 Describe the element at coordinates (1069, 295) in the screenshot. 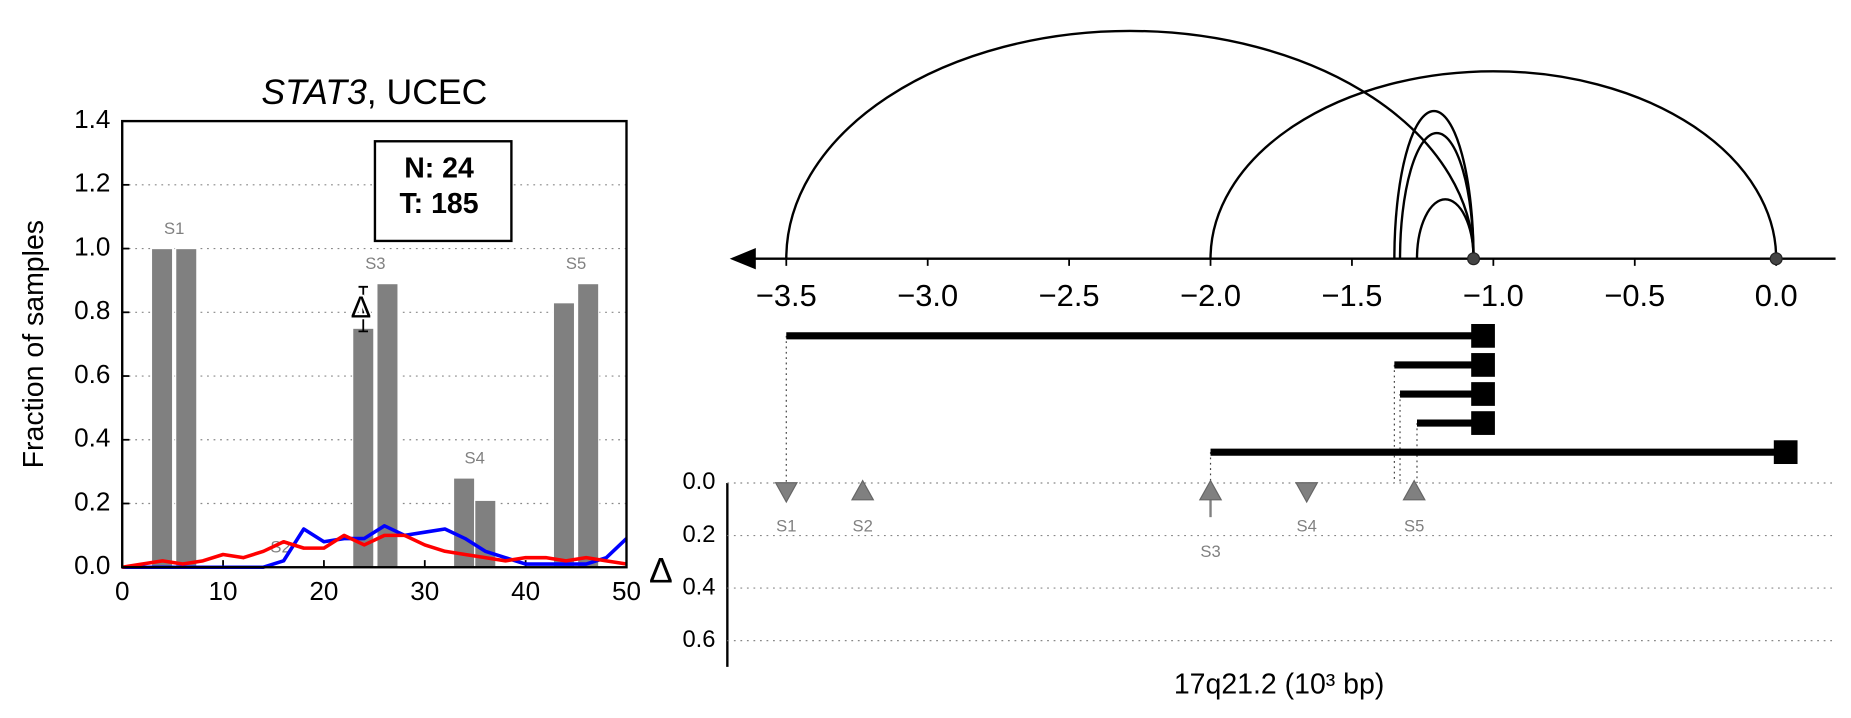

I see `x-tick-label: −2.5` at that location.